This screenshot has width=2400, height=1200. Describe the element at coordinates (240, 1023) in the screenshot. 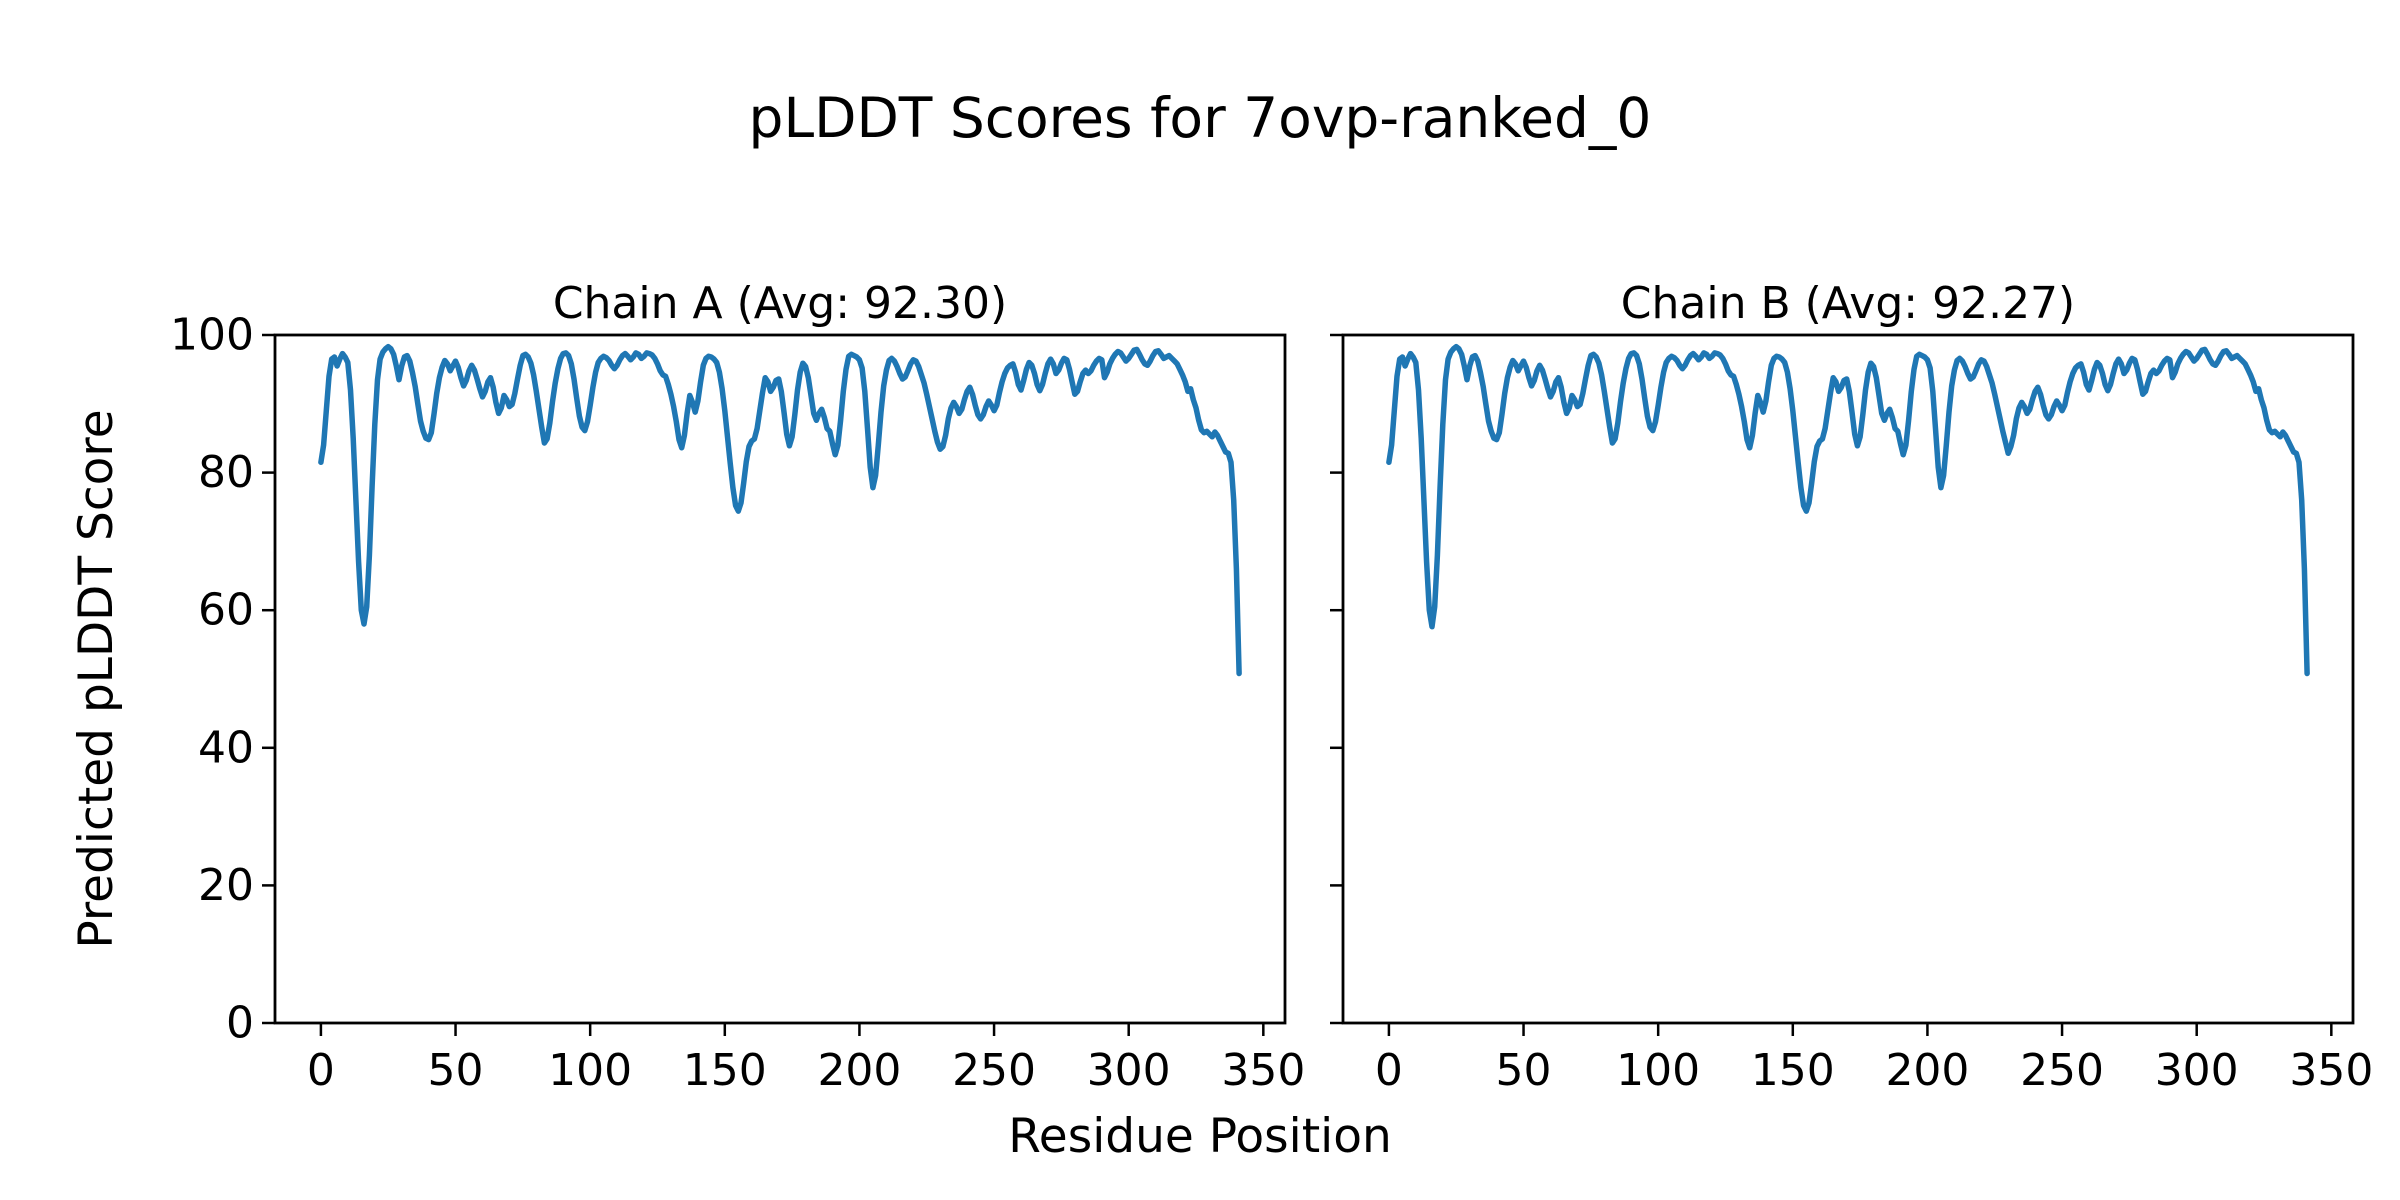

I see `y-tick-label: 0` at that location.